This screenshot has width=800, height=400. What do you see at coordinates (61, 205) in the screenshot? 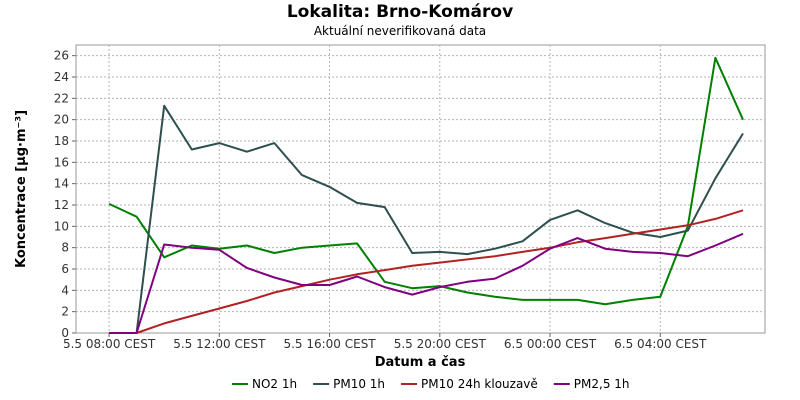
I see `y-tick-label: 12` at bounding box center [61, 205].